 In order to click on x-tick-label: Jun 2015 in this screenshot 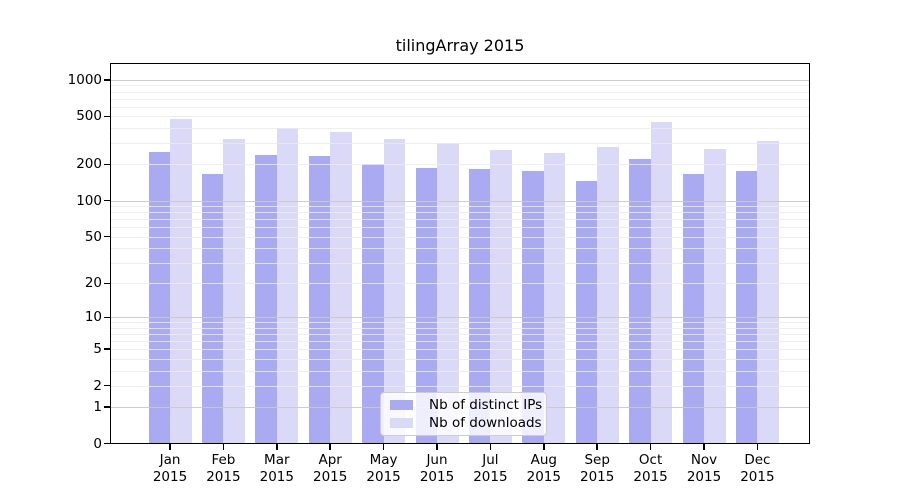, I will do `click(437, 468)`.